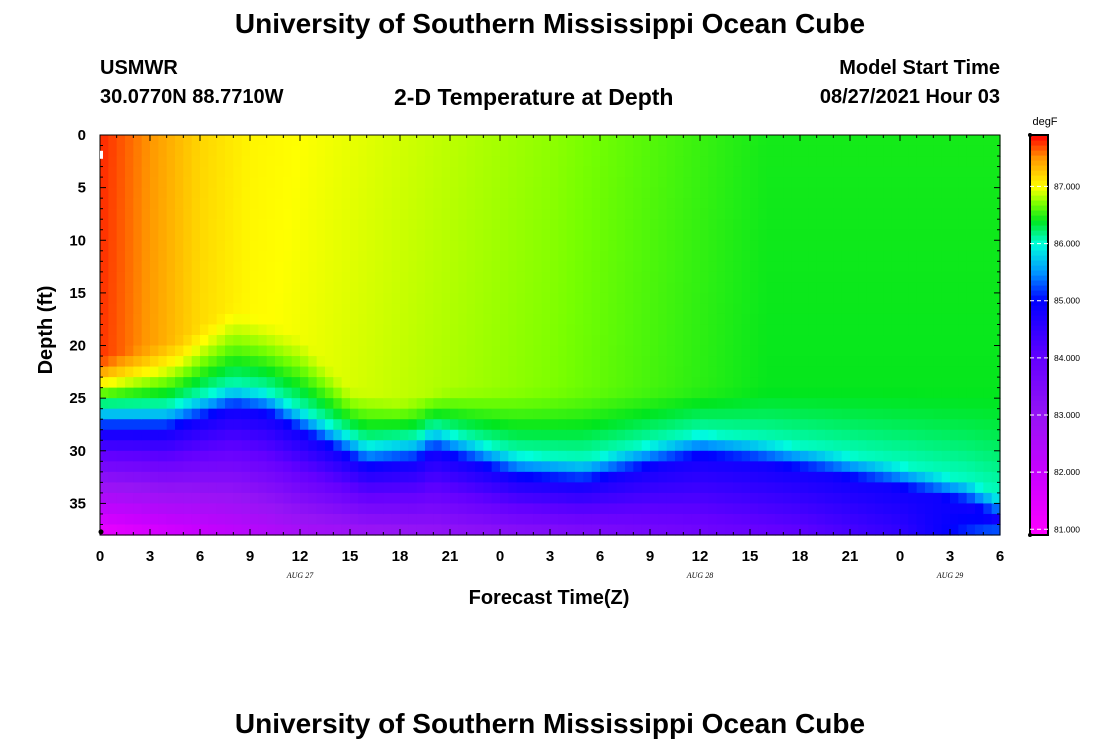  I want to click on x-date-label: AUG 29, so click(949, 575).